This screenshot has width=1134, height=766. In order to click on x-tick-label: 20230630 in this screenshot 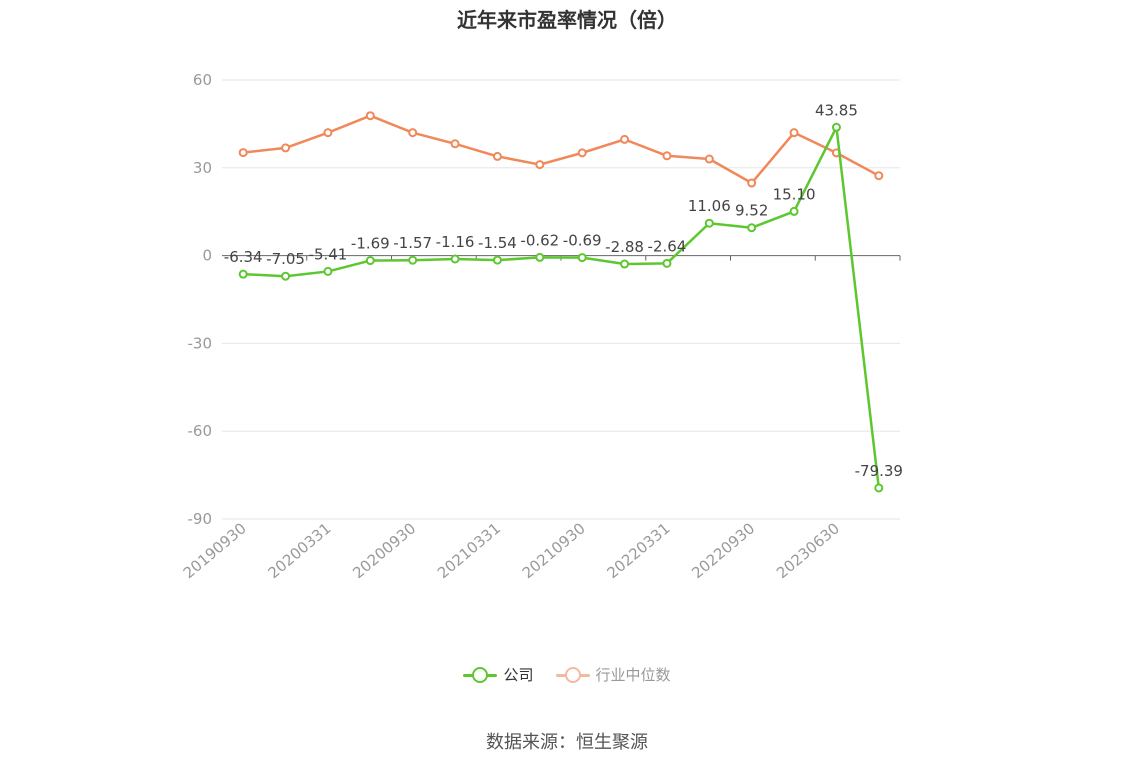, I will do `click(808, 550)`.